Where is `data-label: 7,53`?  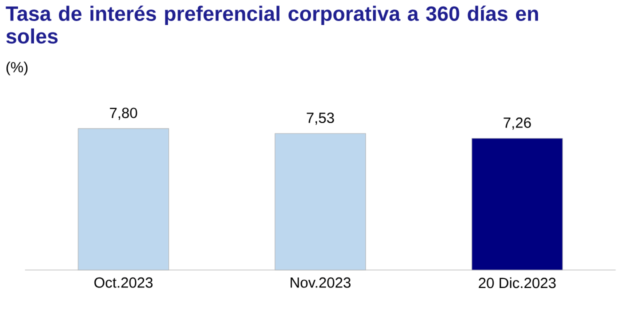 data-label: 7,53 is located at coordinates (320, 118).